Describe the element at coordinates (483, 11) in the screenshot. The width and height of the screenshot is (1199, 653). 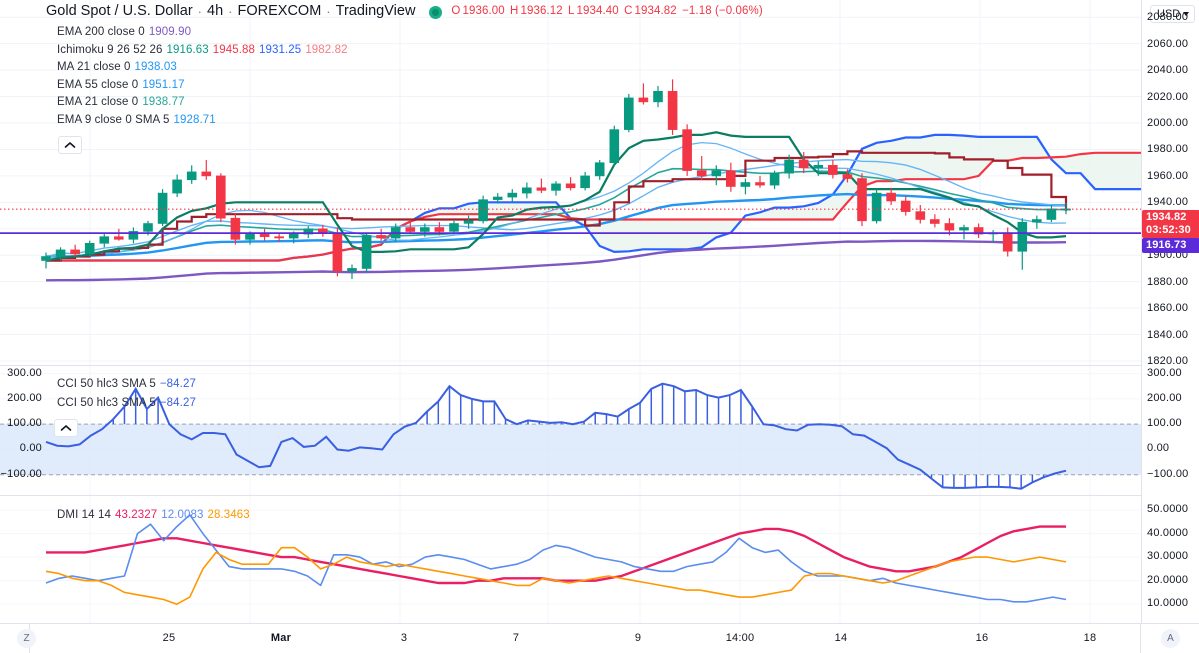
I see `ohlc-open-value: 1936.00` at that location.